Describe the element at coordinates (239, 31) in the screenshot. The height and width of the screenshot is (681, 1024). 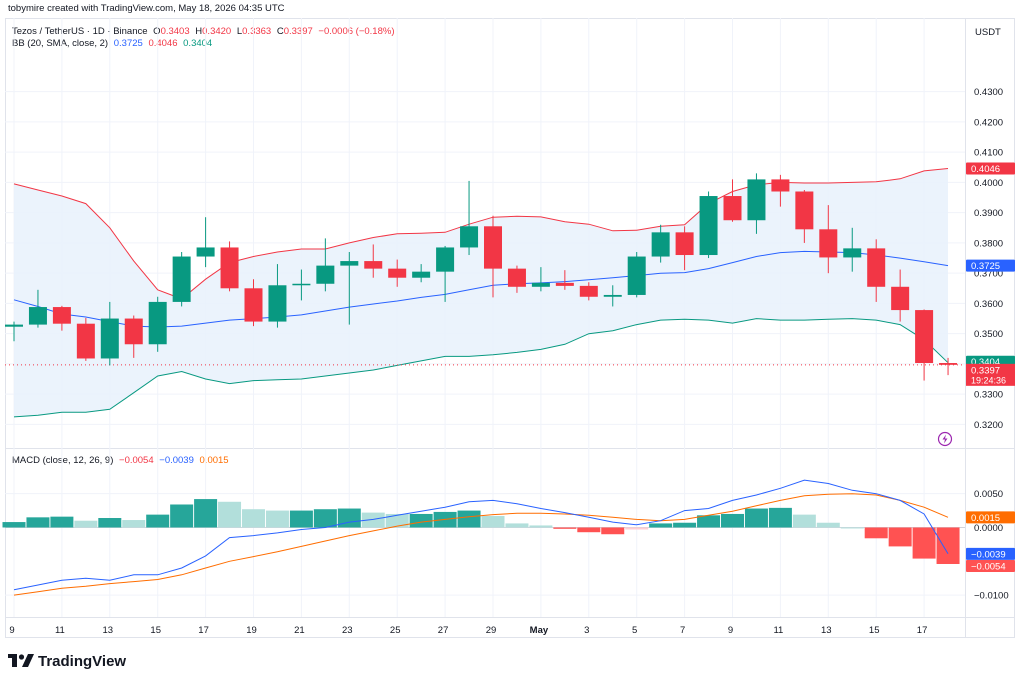
I see `low-label: L` at that location.